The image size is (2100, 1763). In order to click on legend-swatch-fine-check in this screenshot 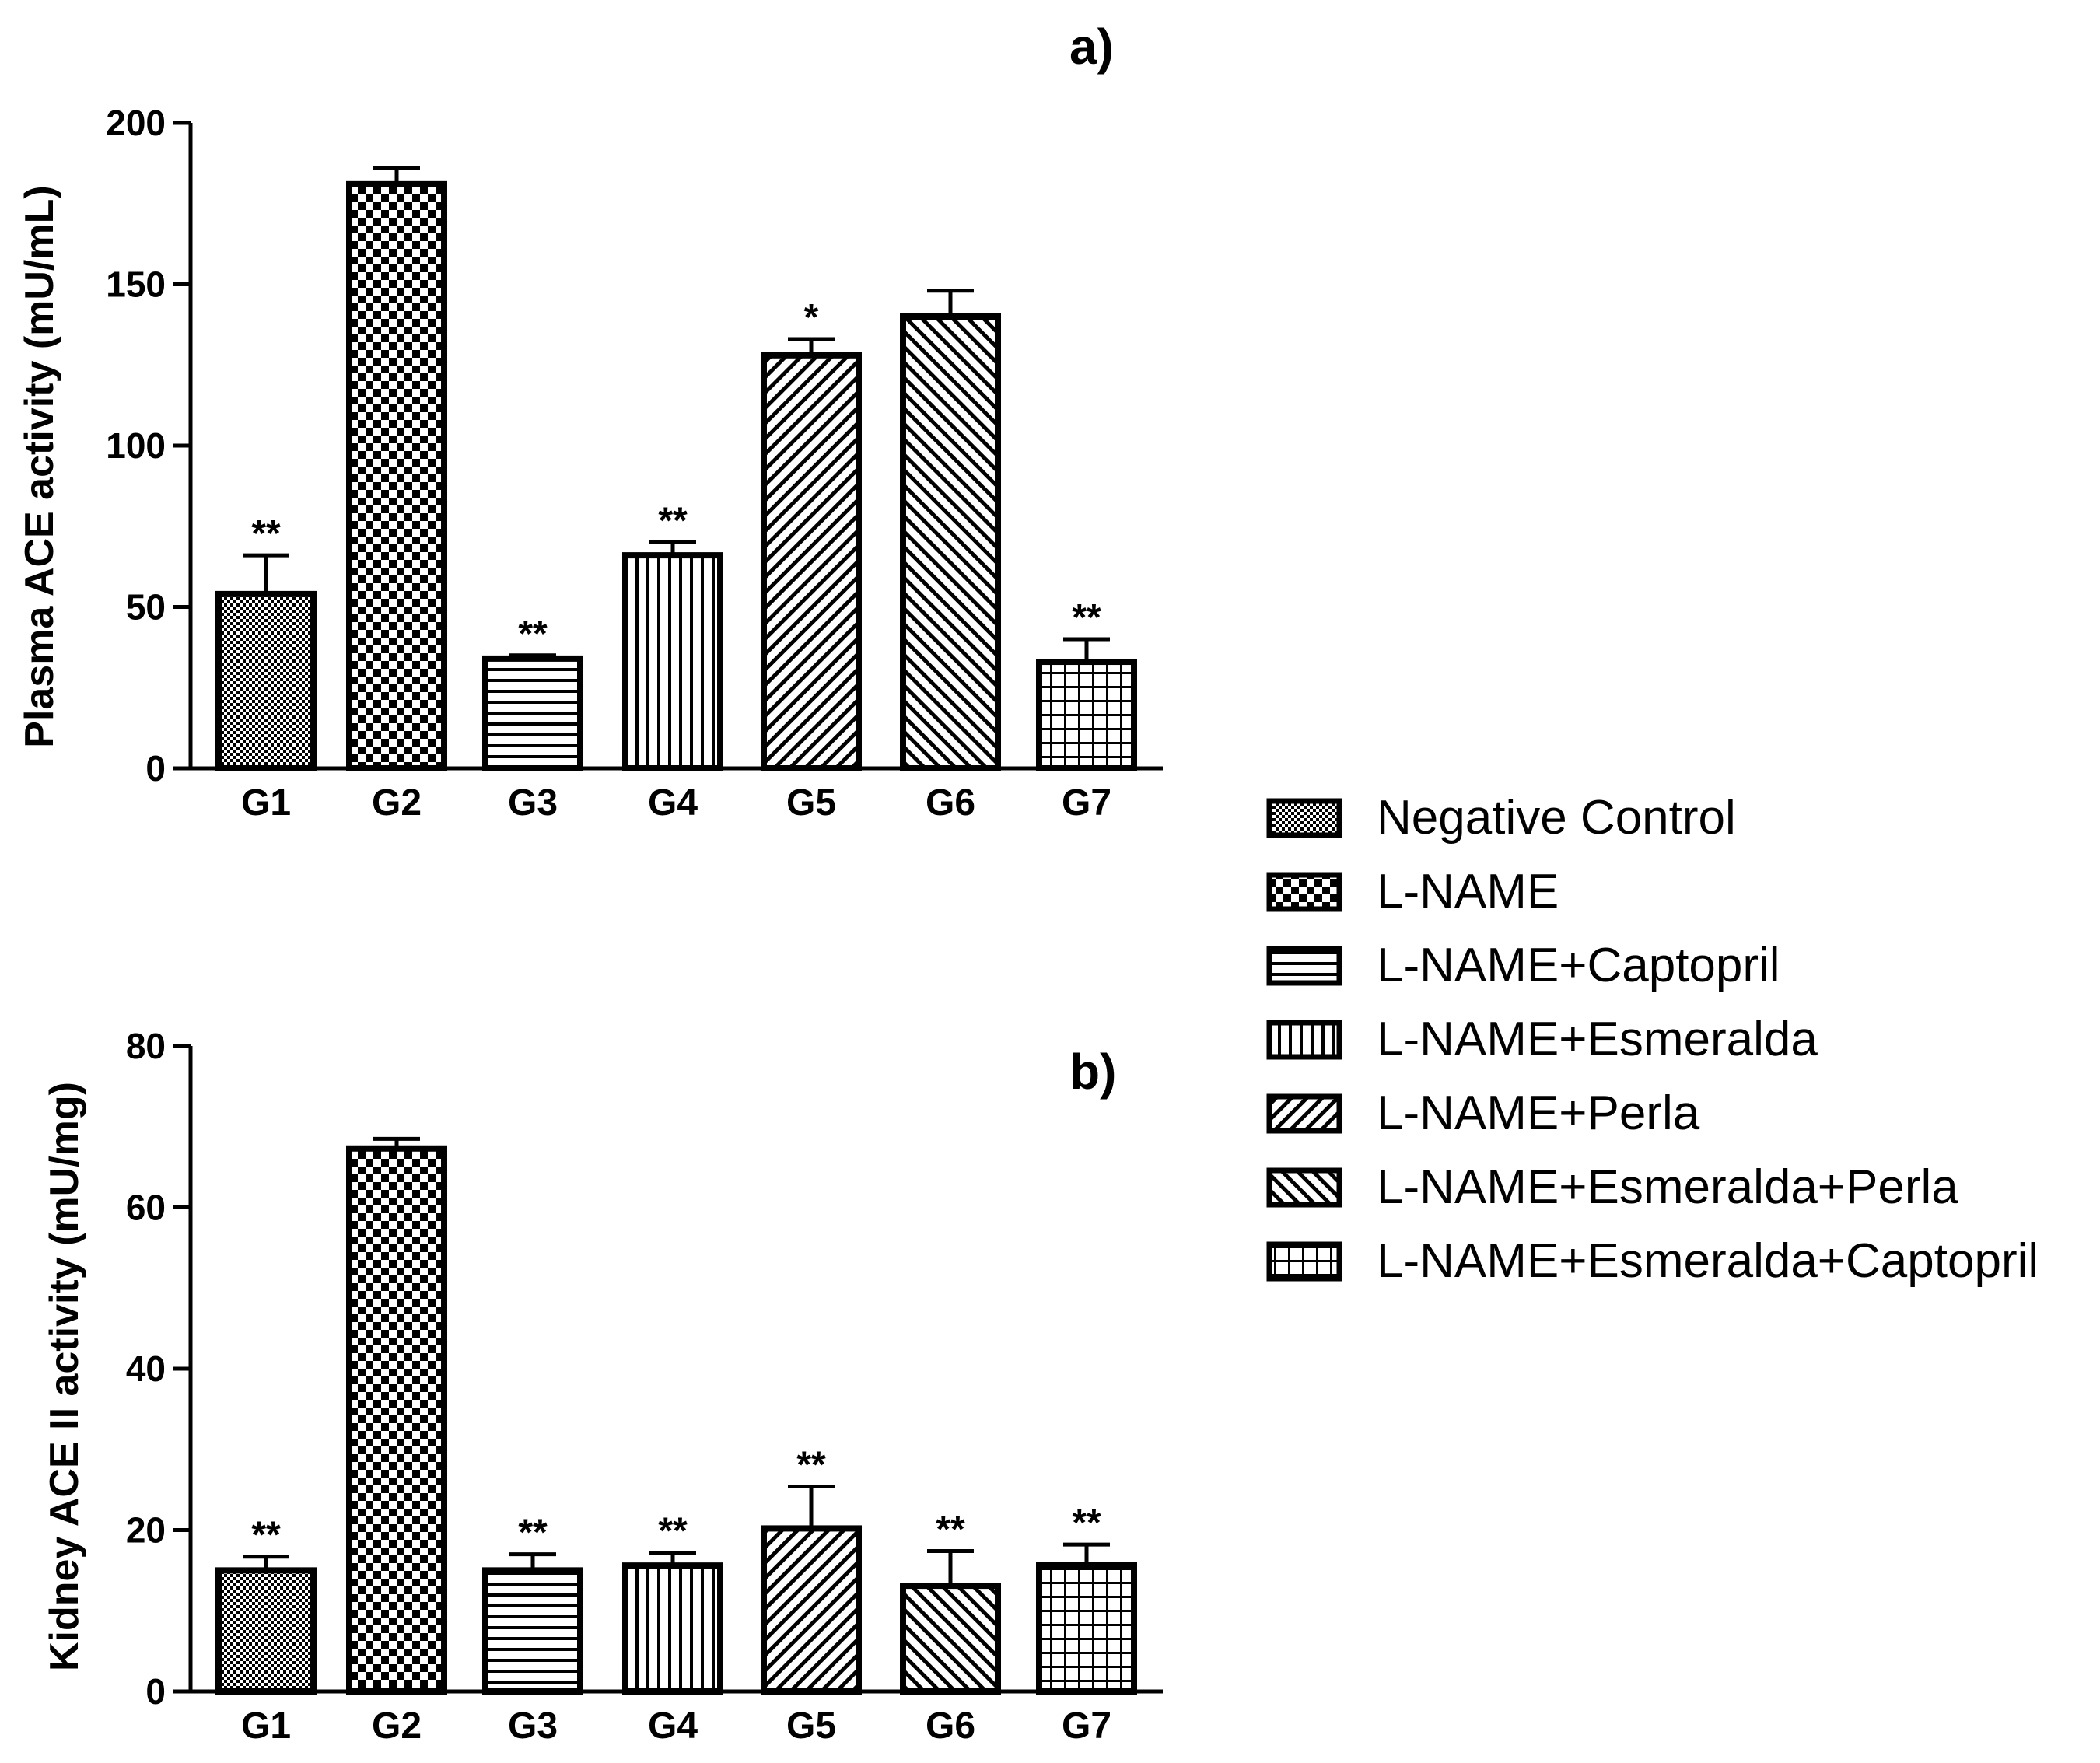, I will do `click(1304, 818)`.